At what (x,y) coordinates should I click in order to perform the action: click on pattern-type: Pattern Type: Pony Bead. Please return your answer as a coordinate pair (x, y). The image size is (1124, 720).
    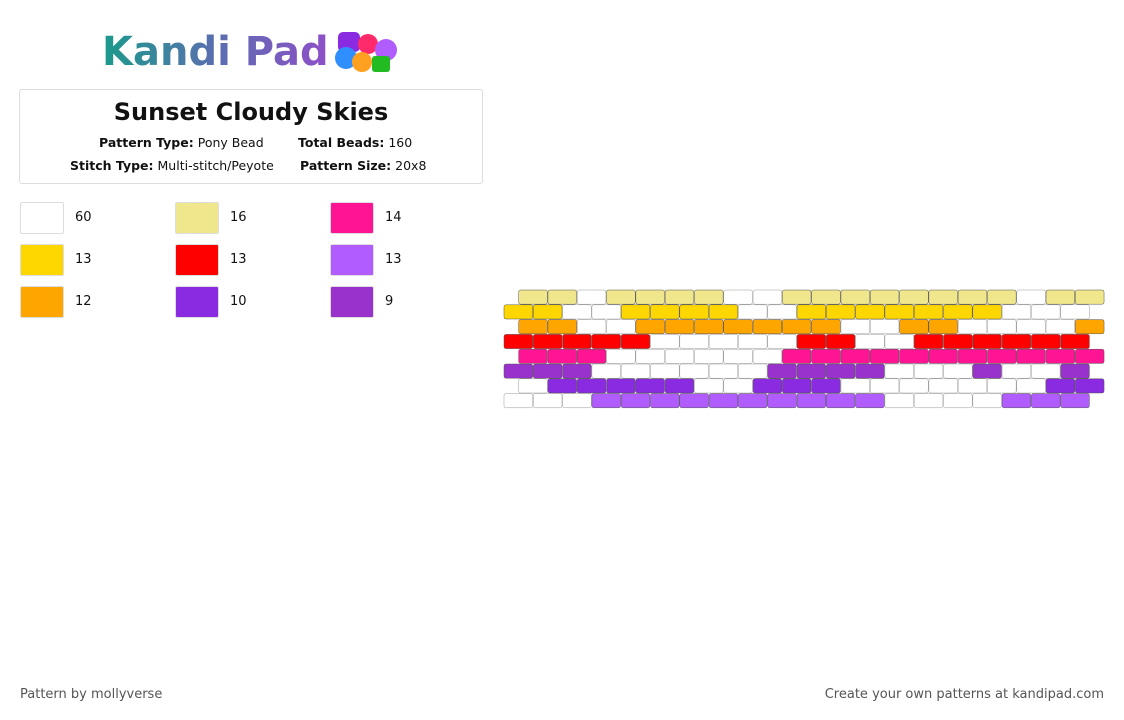
    Looking at the image, I should click on (181, 142).